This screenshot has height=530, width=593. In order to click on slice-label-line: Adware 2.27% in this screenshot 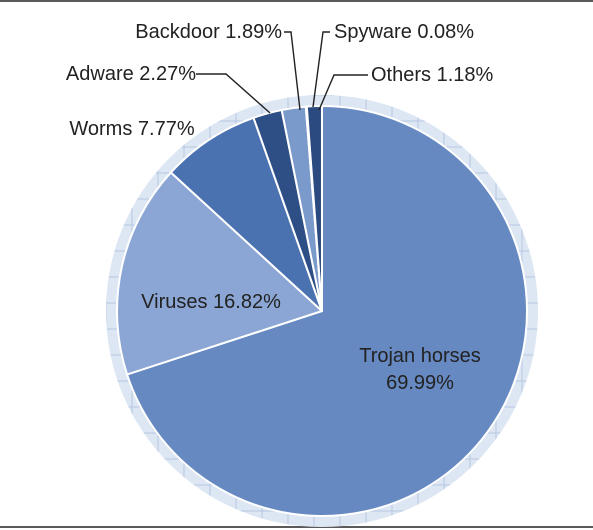, I will do `click(131, 74)`.